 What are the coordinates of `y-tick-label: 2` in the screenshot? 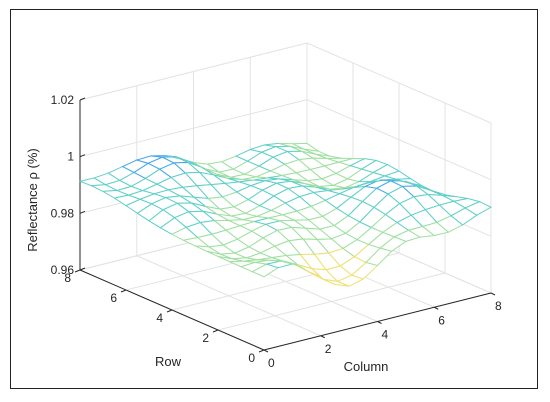 It's located at (205, 338).